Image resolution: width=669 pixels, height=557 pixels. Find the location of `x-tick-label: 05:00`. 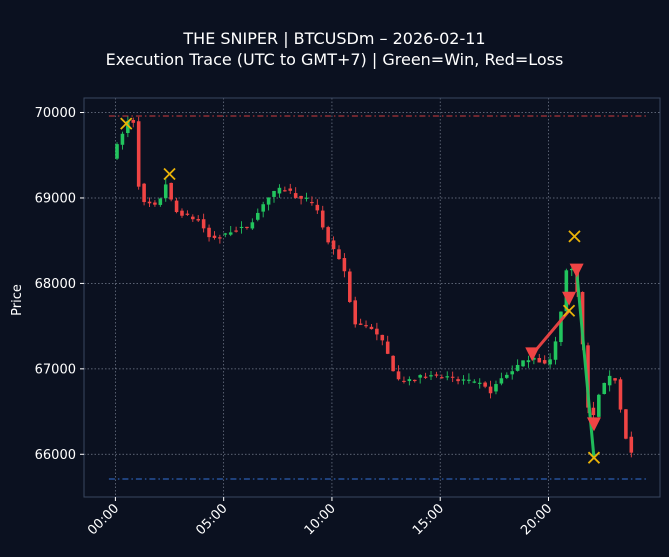

x-tick-label: 05:00 is located at coordinates (211, 519).